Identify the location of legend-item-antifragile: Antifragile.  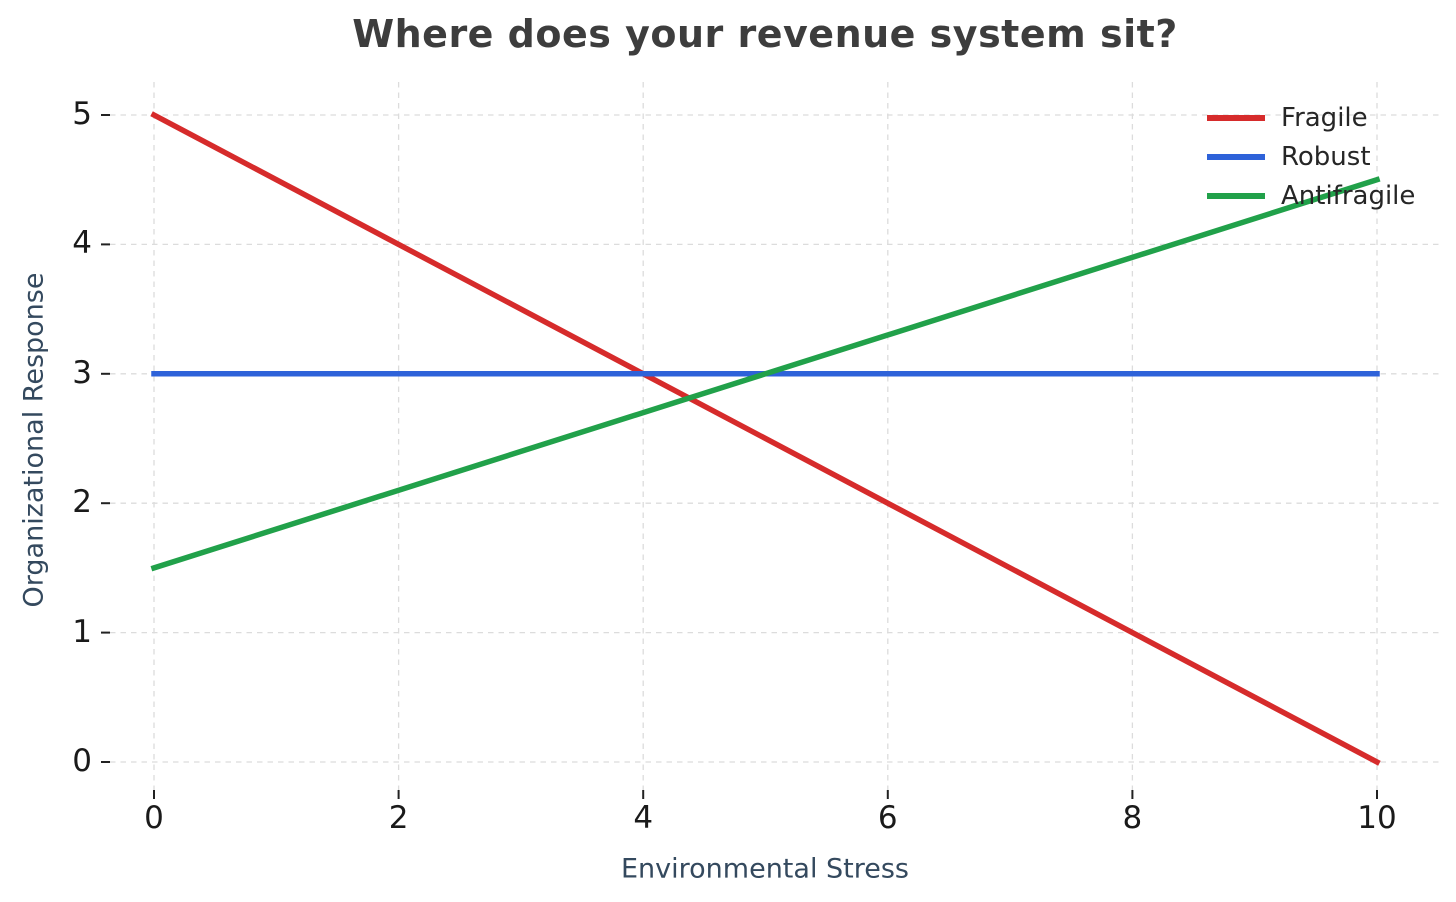
(1311, 195).